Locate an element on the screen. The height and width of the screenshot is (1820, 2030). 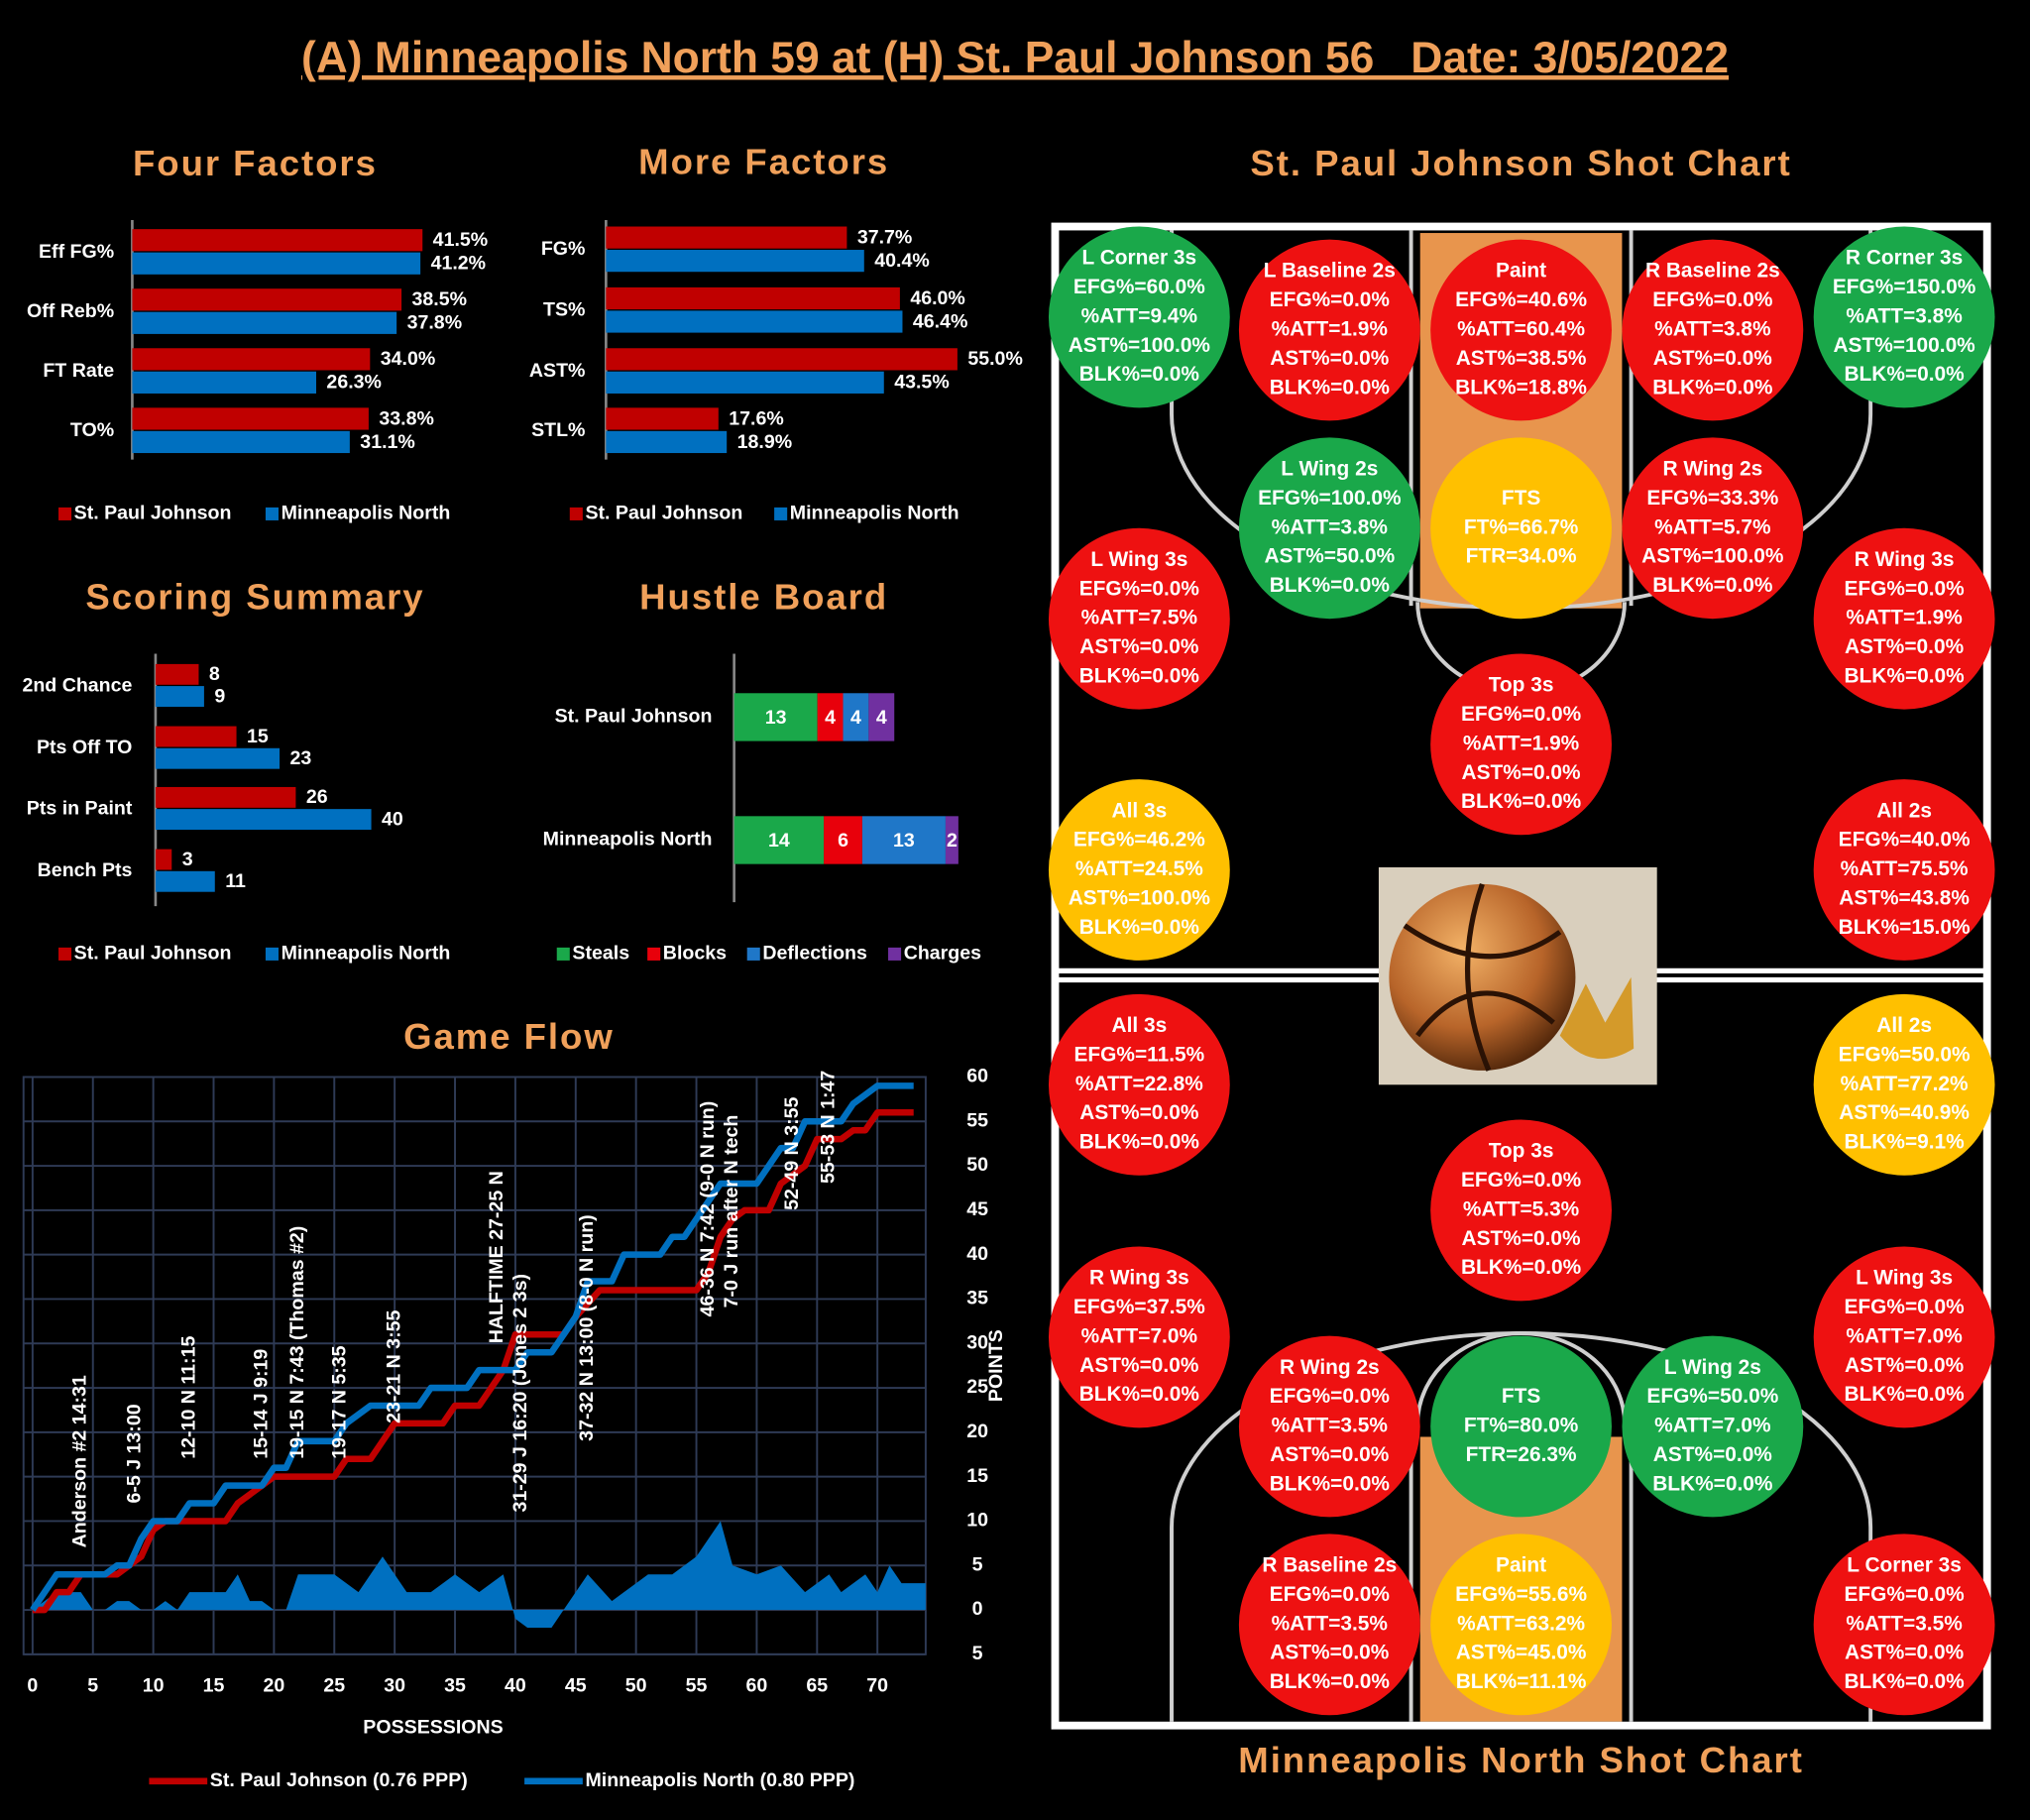
legend-label: Deflections is located at coordinates (814, 954).